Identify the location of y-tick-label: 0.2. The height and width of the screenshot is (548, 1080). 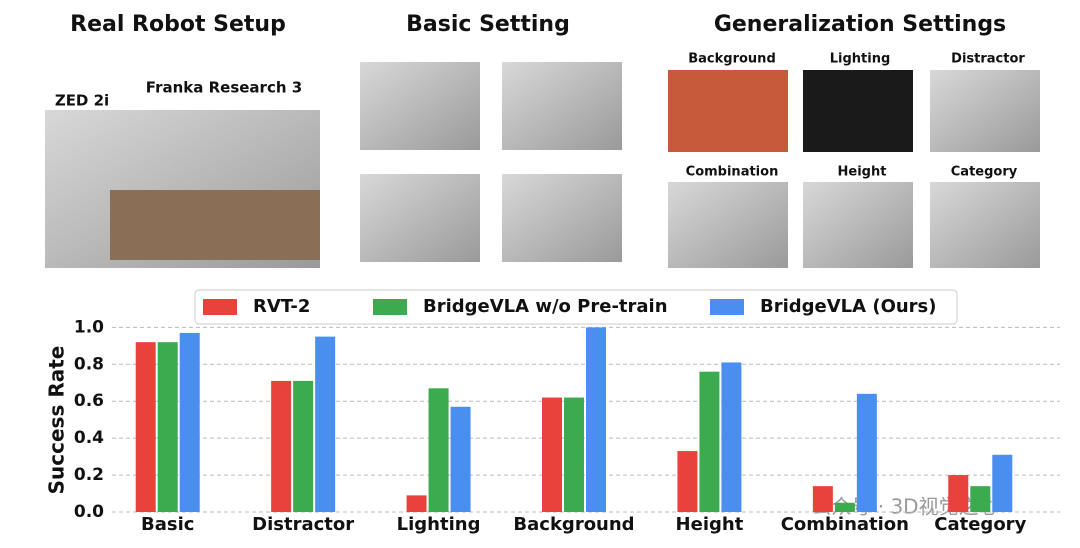
(89, 475).